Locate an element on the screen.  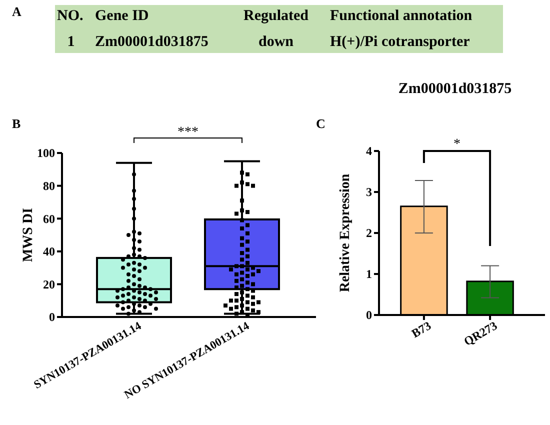
y-tick-label: 80 is located at coordinates (49, 186).